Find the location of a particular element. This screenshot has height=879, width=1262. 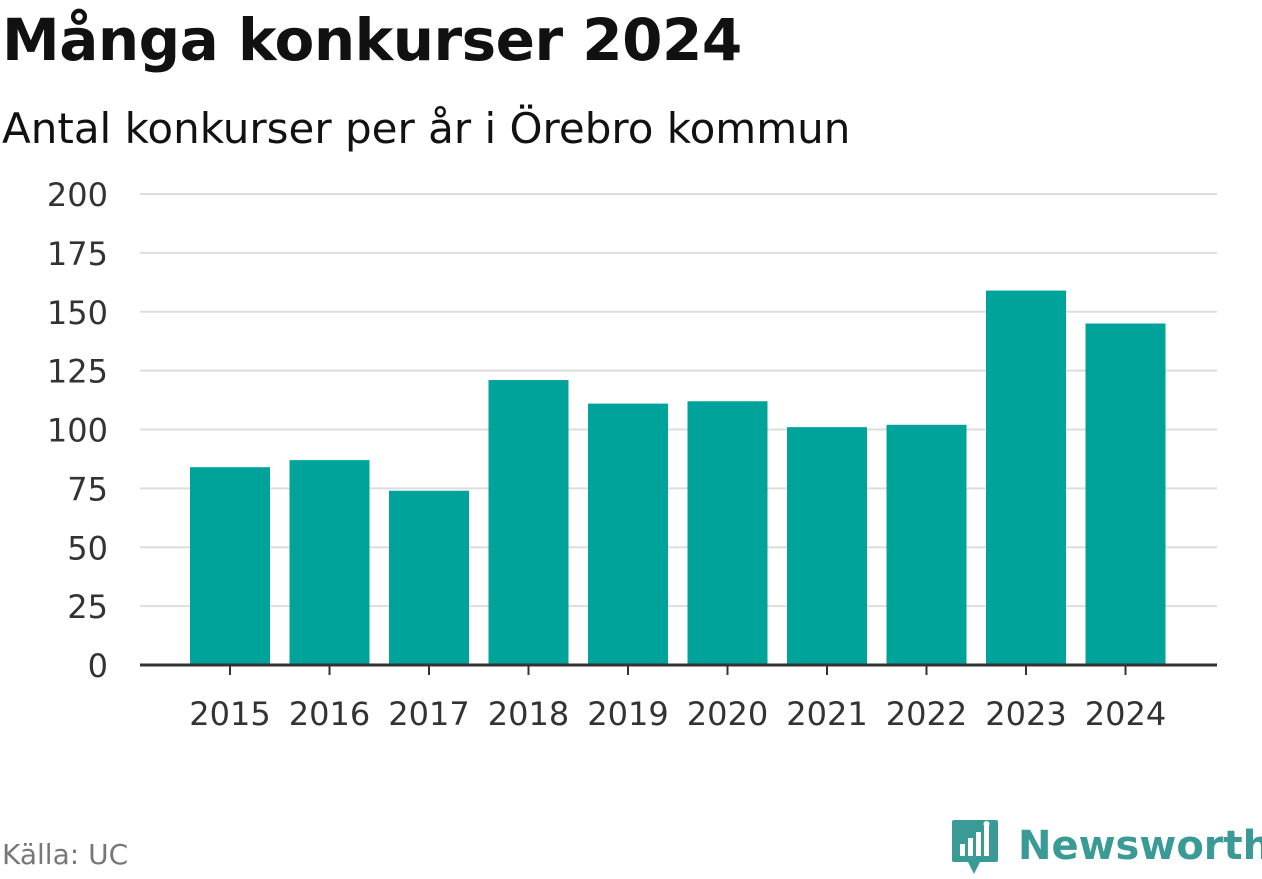

bar-2015 is located at coordinates (230, 566).